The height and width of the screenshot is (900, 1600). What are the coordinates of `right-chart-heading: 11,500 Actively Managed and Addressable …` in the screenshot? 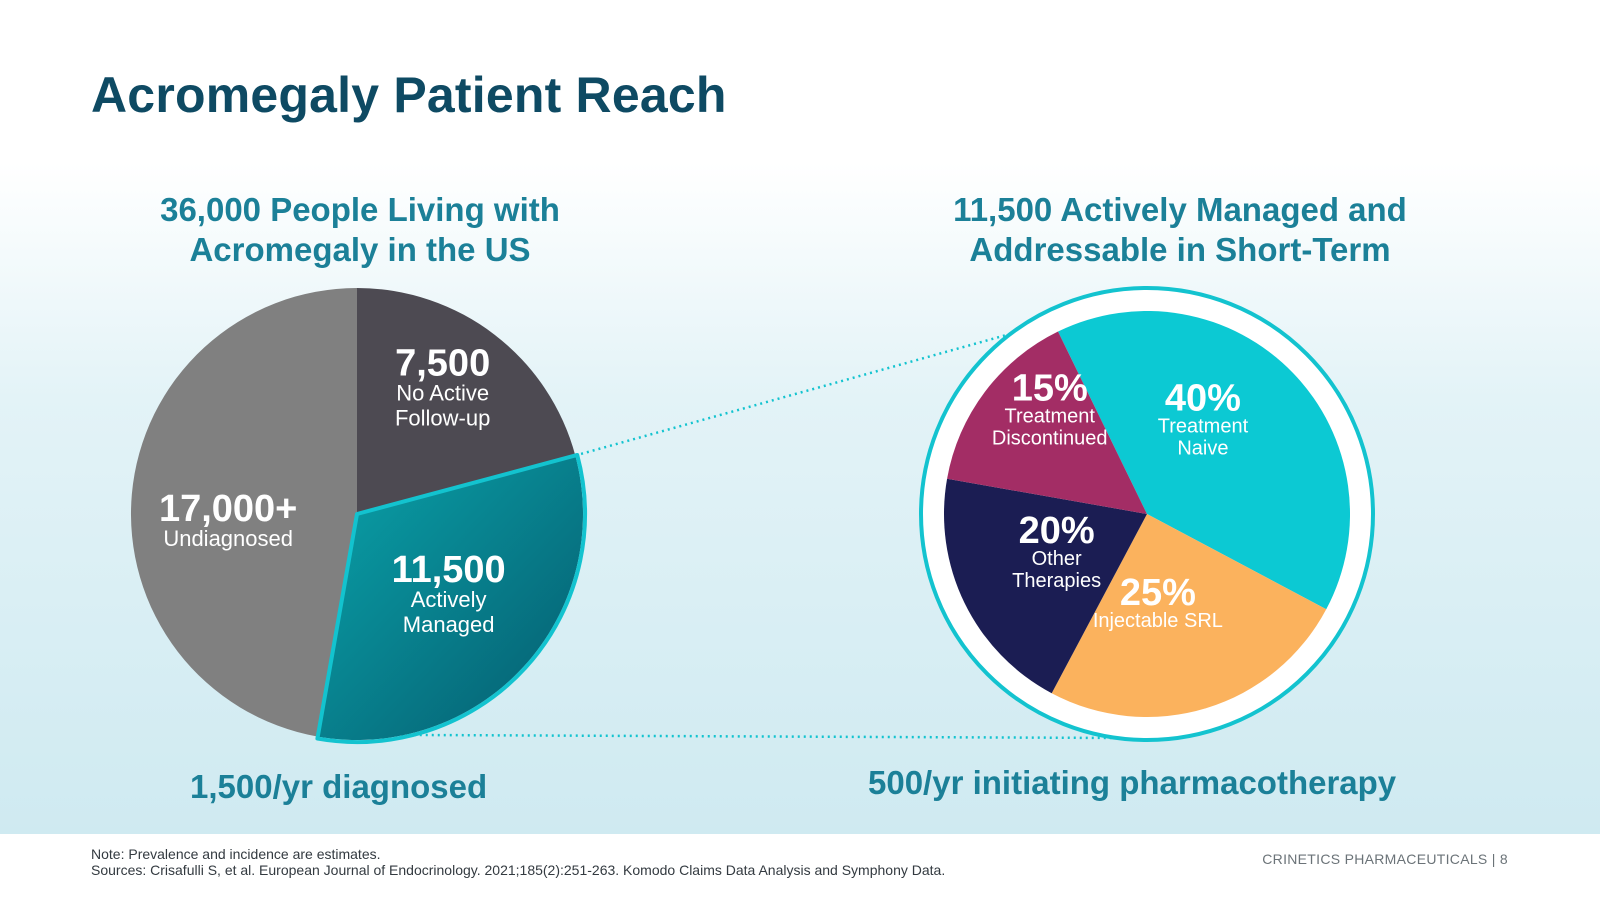 It's located at (1180, 230).